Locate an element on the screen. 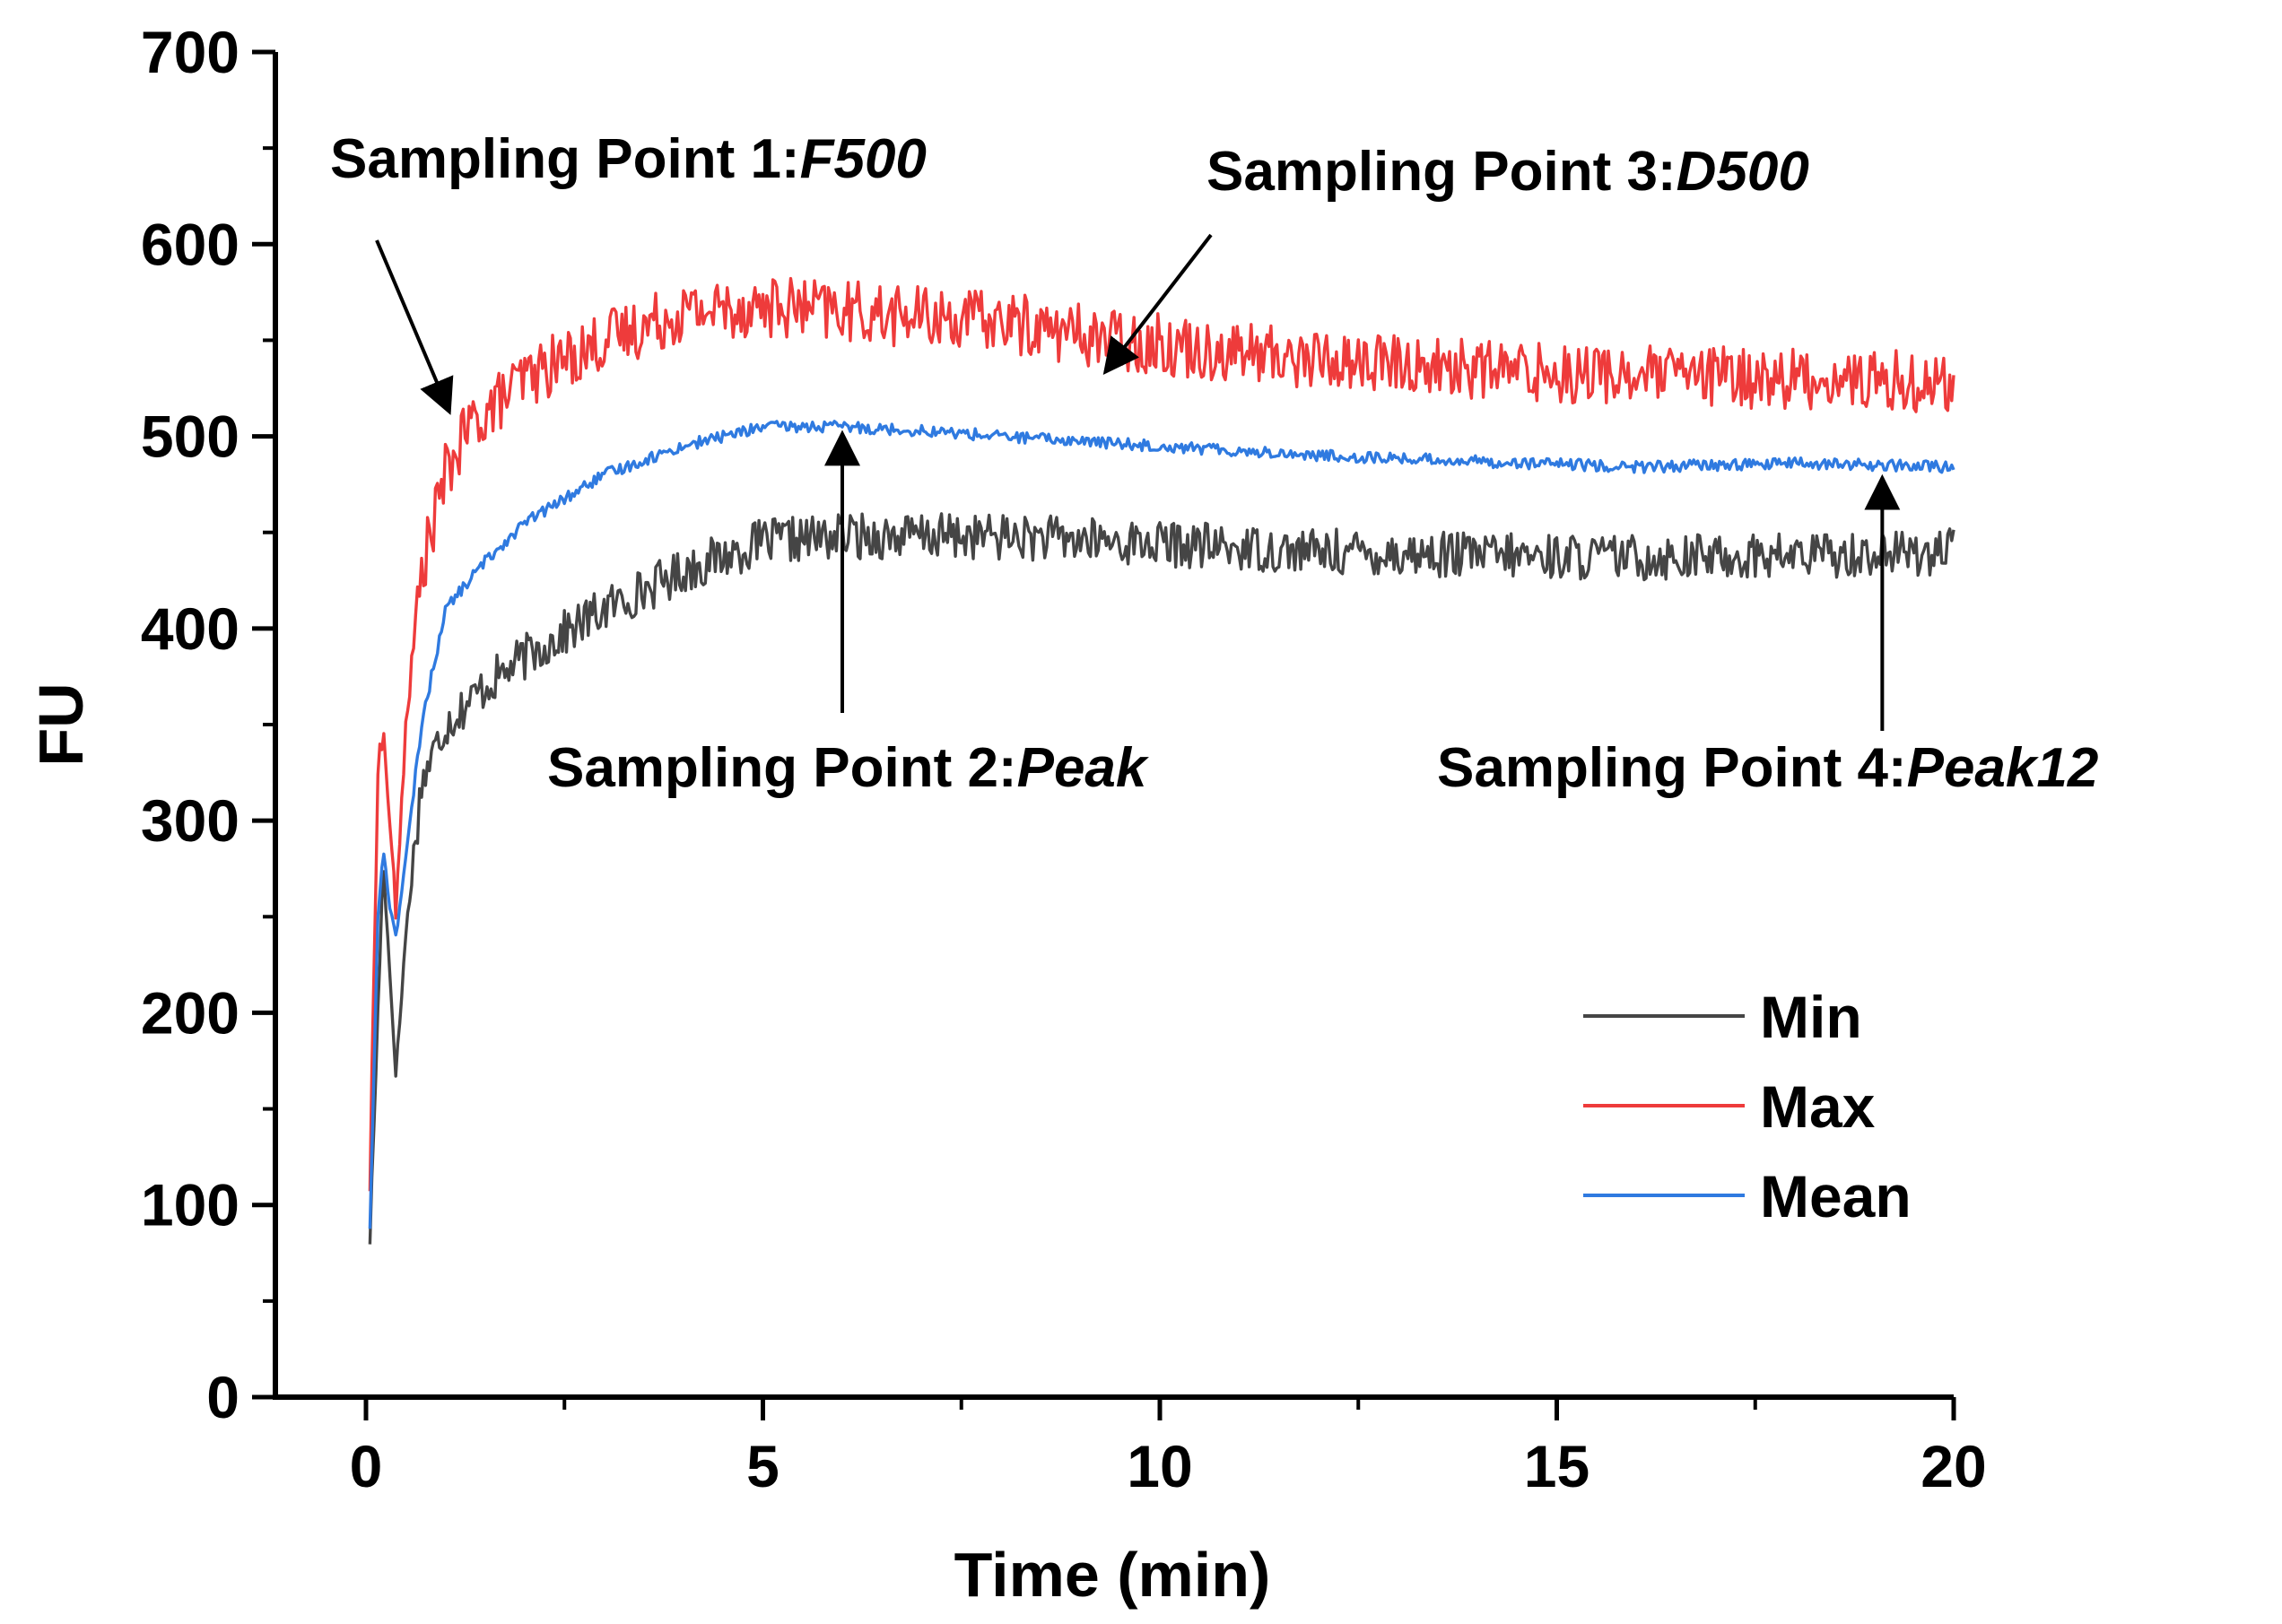  x-tick-label: 5 is located at coordinates (763, 1466).